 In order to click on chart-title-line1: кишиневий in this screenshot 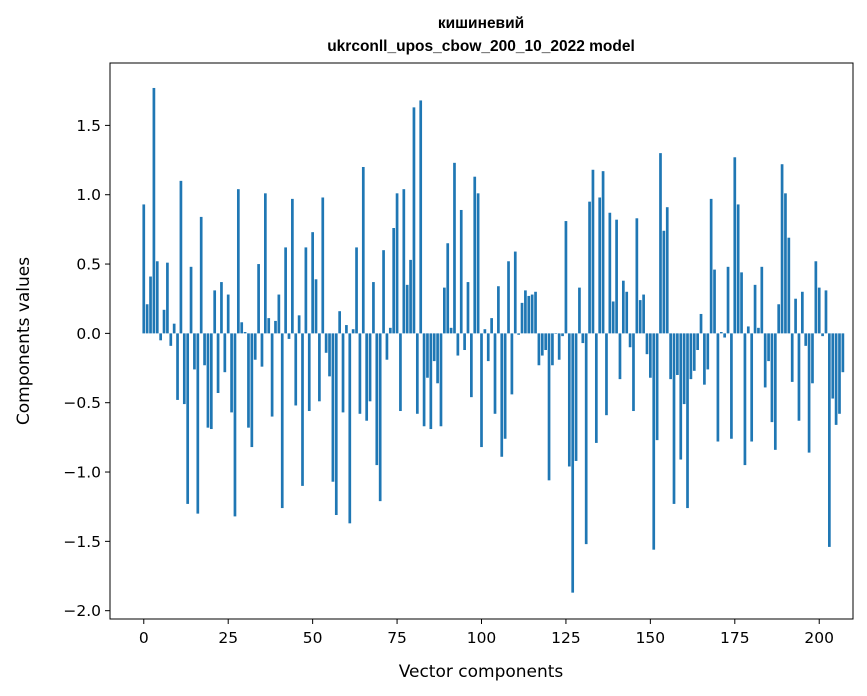, I will do `click(481, 23)`.